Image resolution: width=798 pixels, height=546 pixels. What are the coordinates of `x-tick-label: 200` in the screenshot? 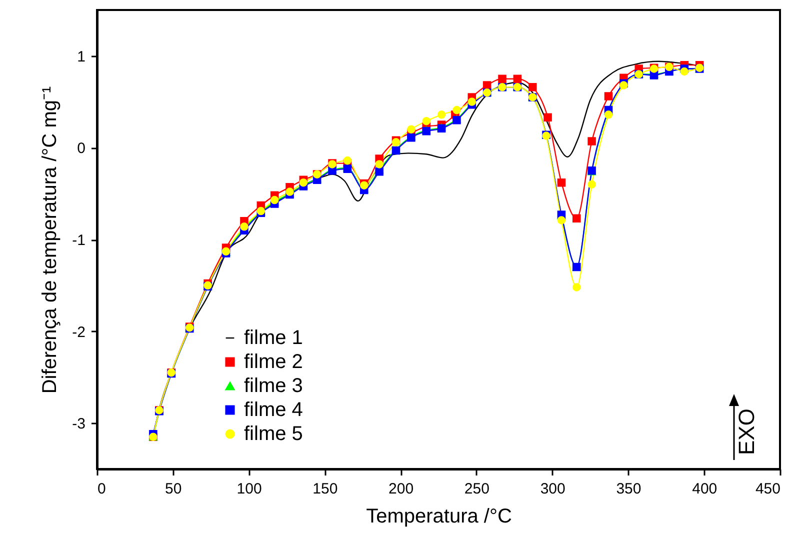 It's located at (401, 489).